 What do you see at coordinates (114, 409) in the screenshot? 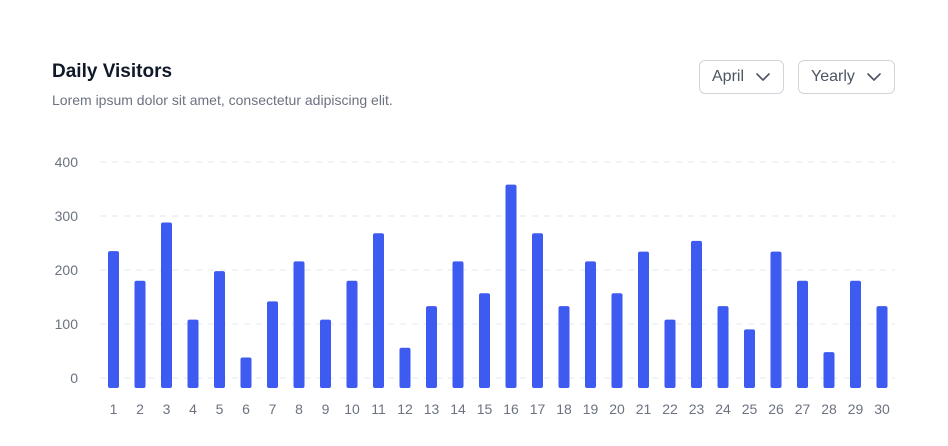
I see `x-tick-label: 1` at bounding box center [114, 409].